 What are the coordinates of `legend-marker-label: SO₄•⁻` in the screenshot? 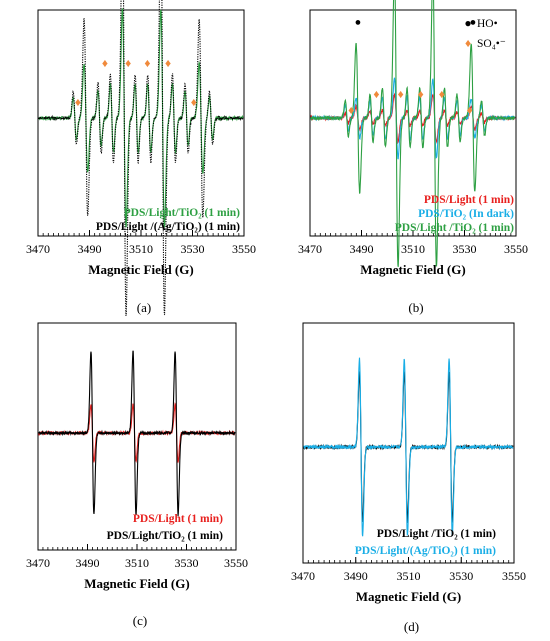 It's located at (491, 44).